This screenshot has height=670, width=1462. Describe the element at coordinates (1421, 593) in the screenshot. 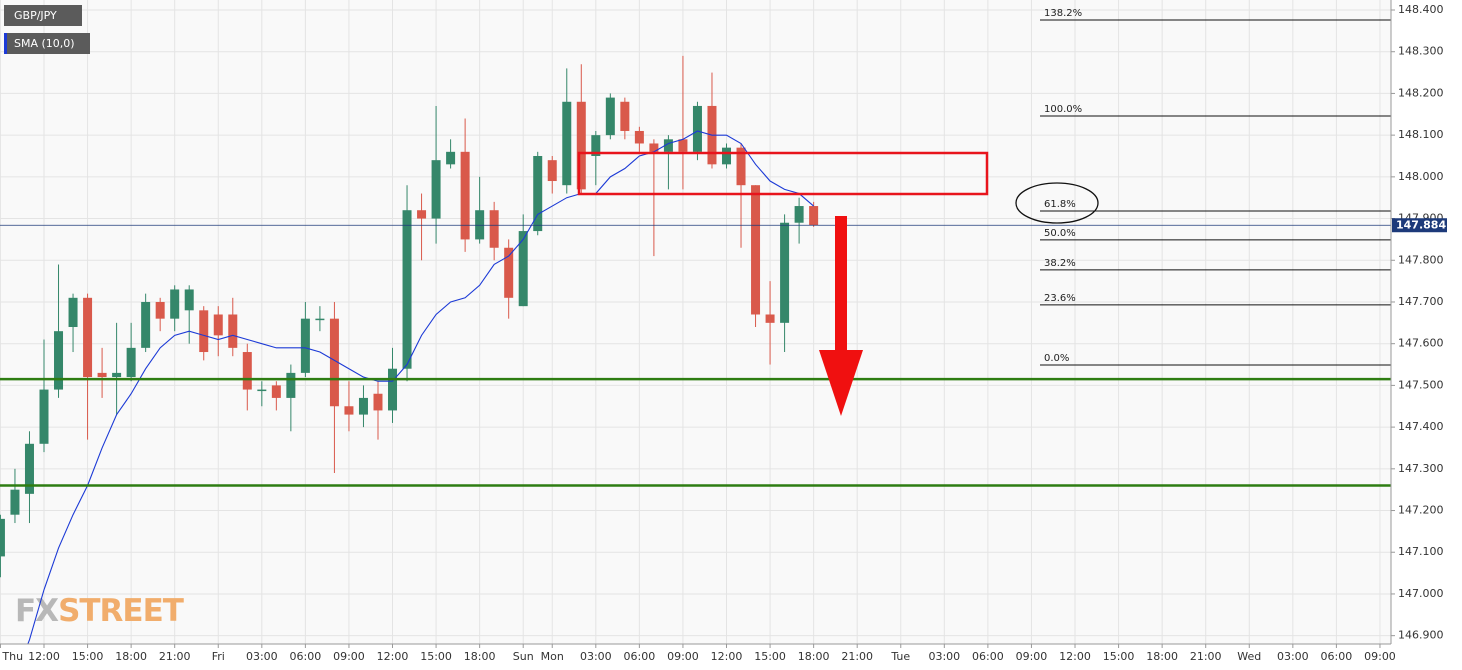

I see `y-tick-label: 147.000` at that location.